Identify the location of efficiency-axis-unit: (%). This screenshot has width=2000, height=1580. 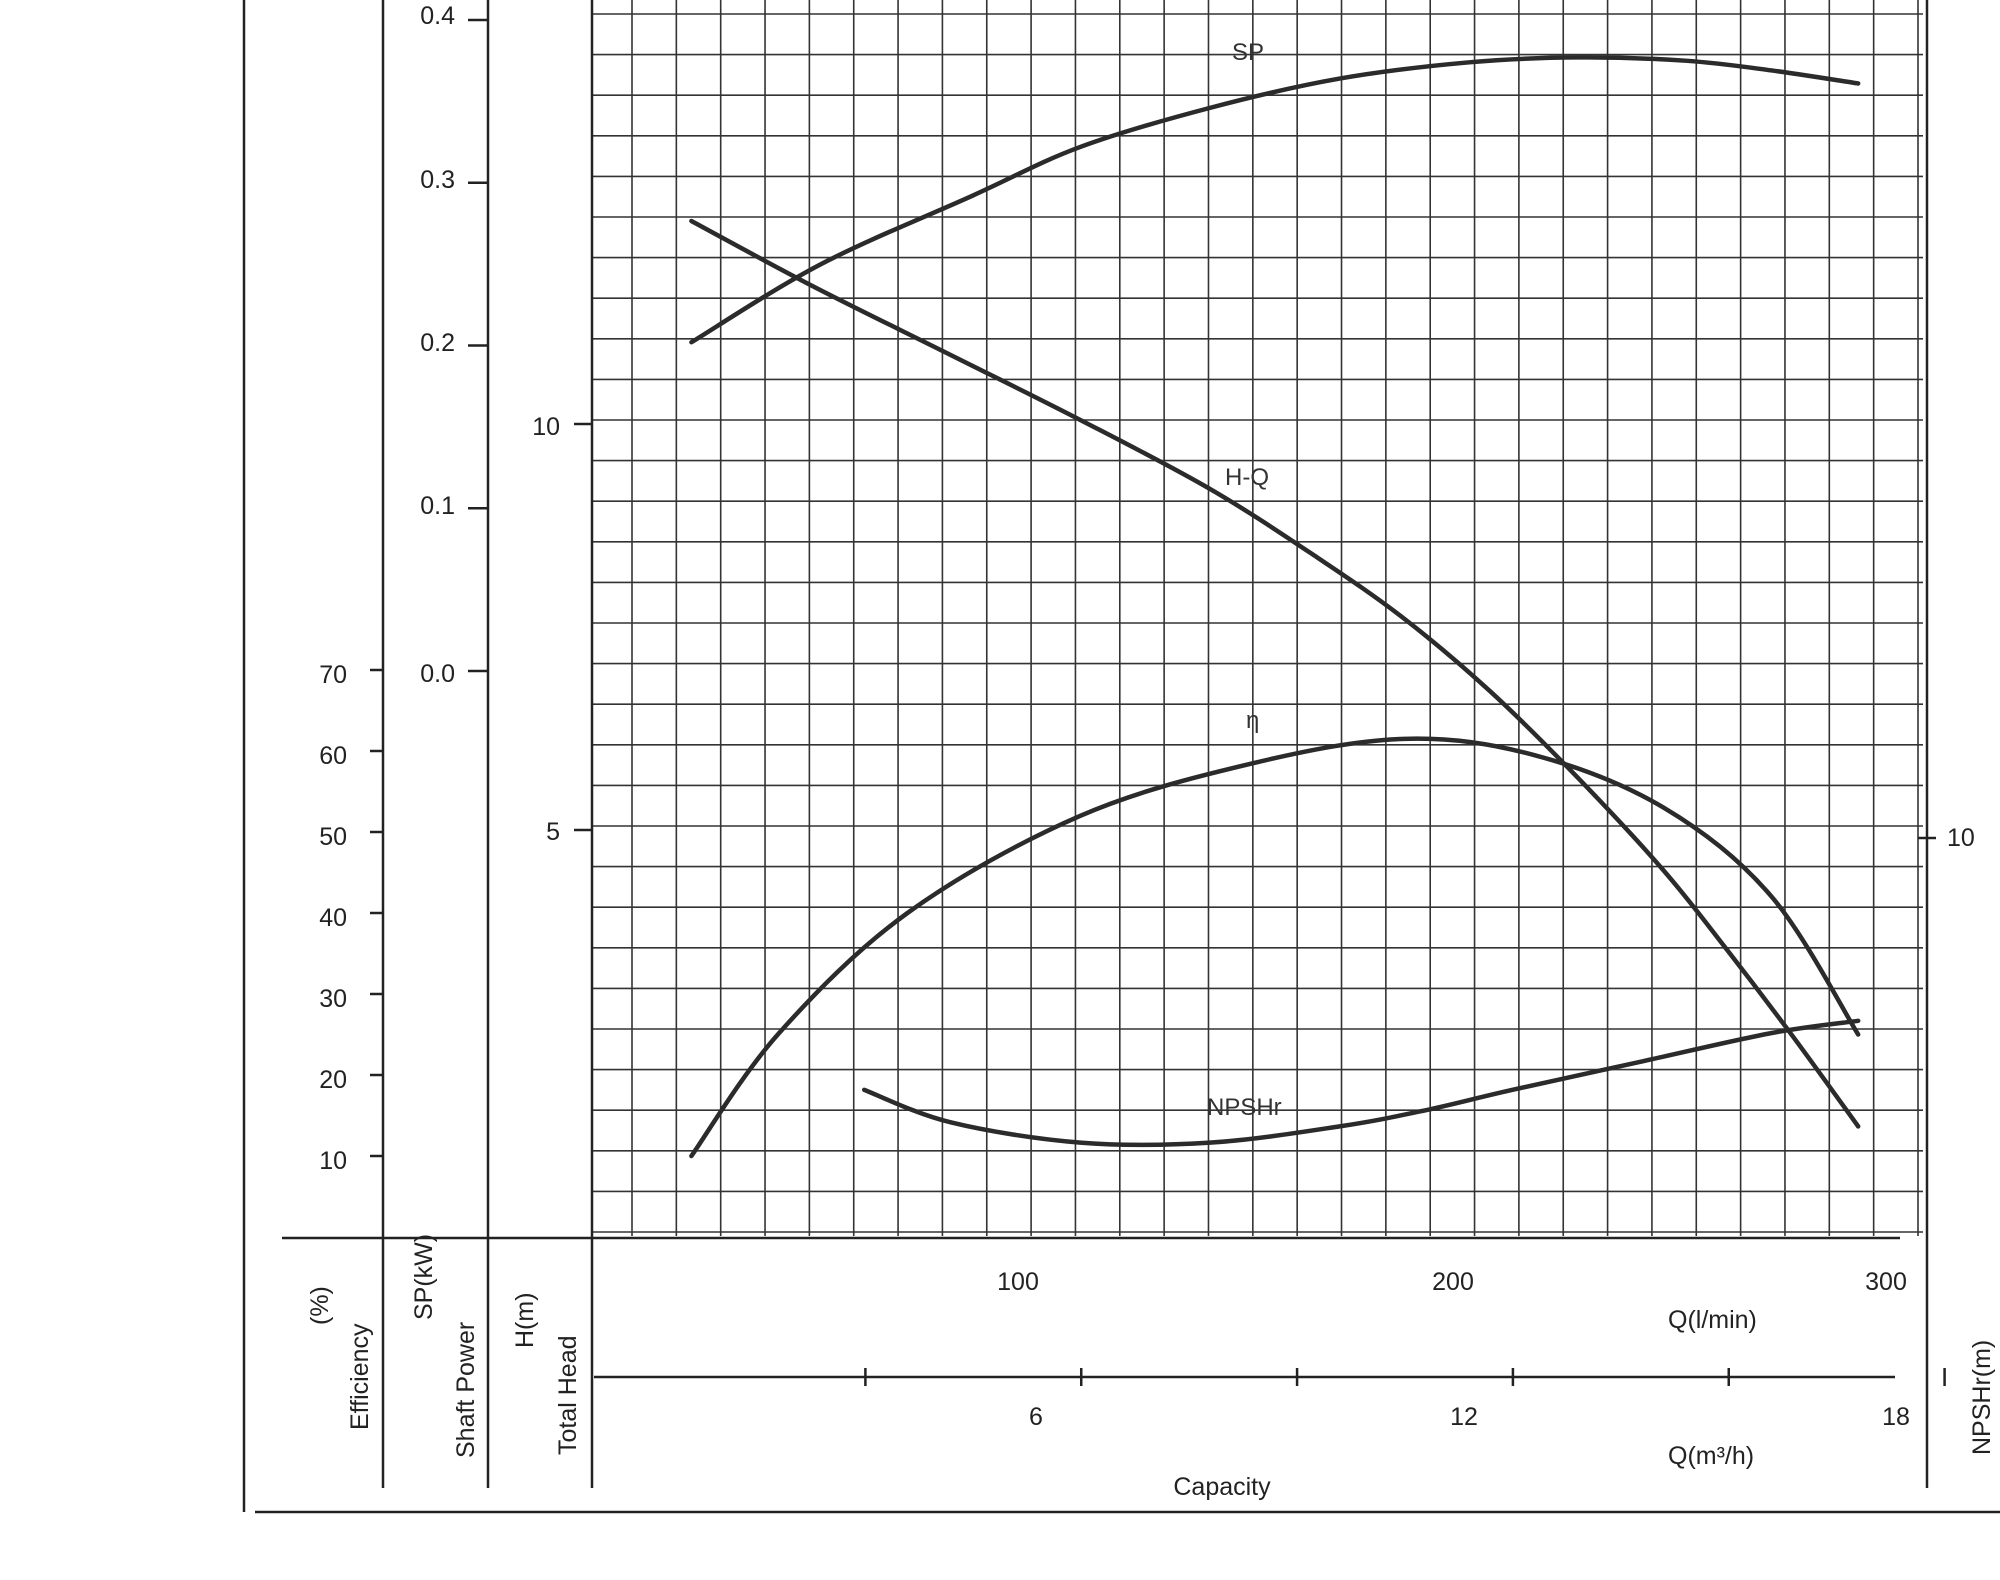
(320, 1305).